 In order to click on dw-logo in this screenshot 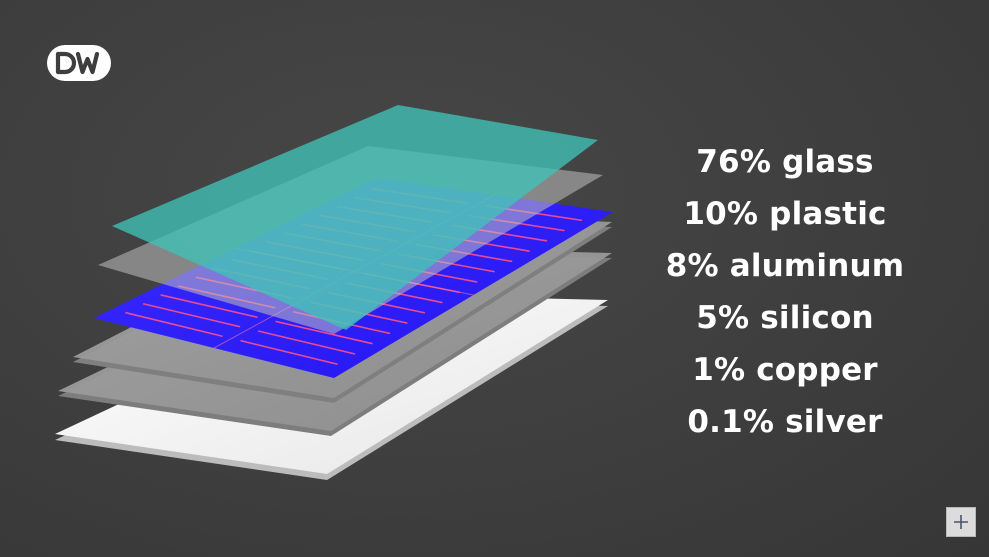, I will do `click(79, 63)`.